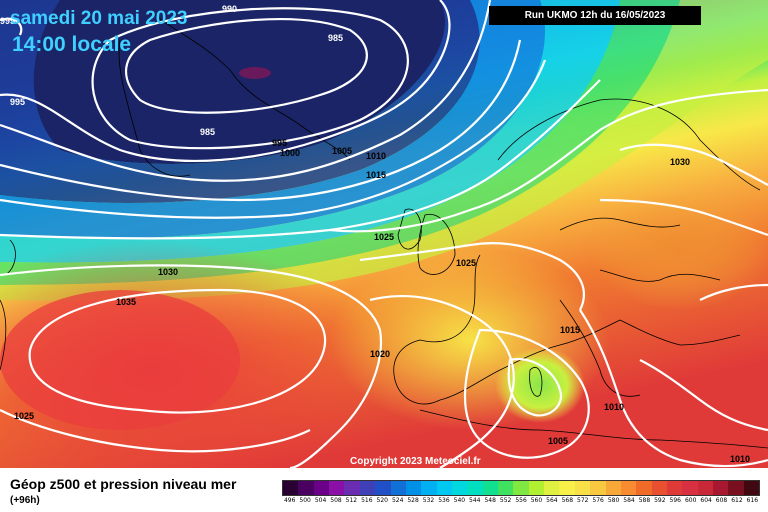  I want to click on isobar-label: 1000, so click(290, 153).